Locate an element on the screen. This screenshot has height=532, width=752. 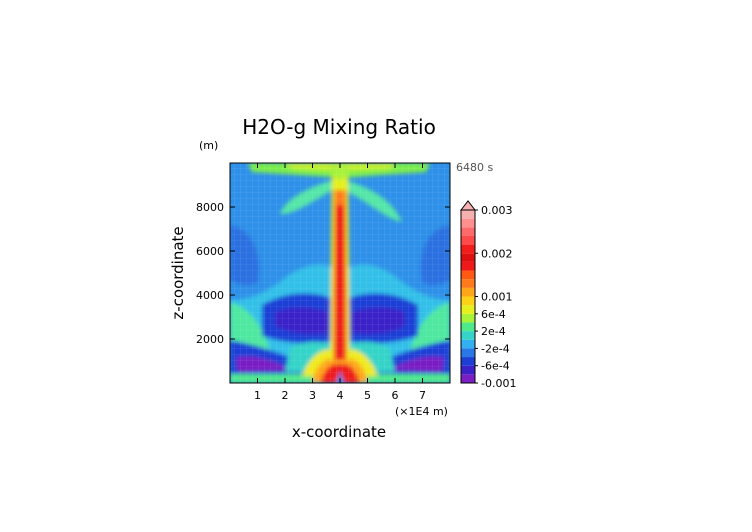
y-tick-label: 4000 is located at coordinates (210, 295).